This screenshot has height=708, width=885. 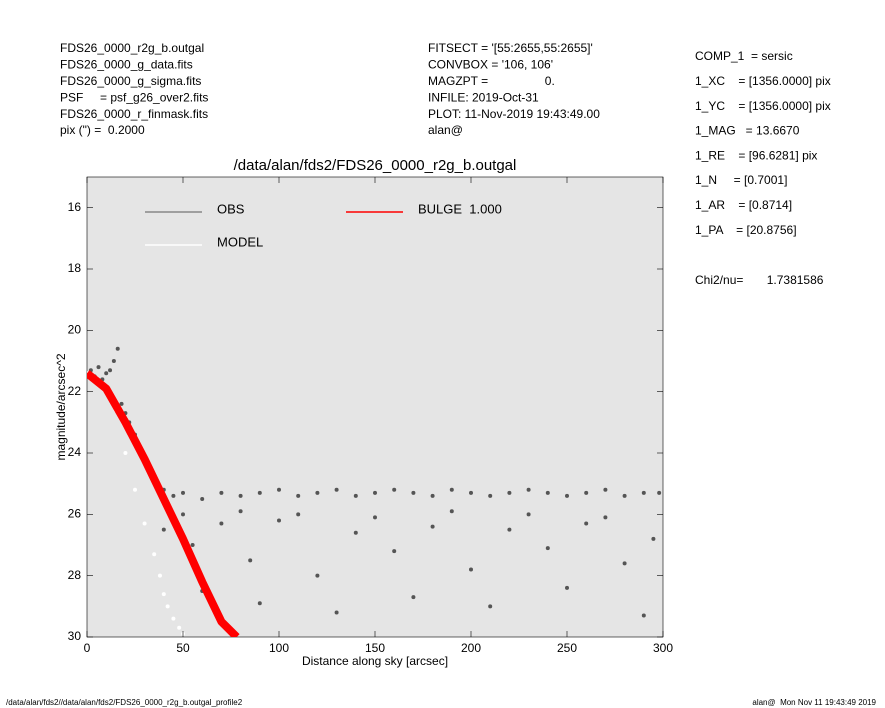 I want to click on x-tick-label: 150, so click(x=375, y=648).